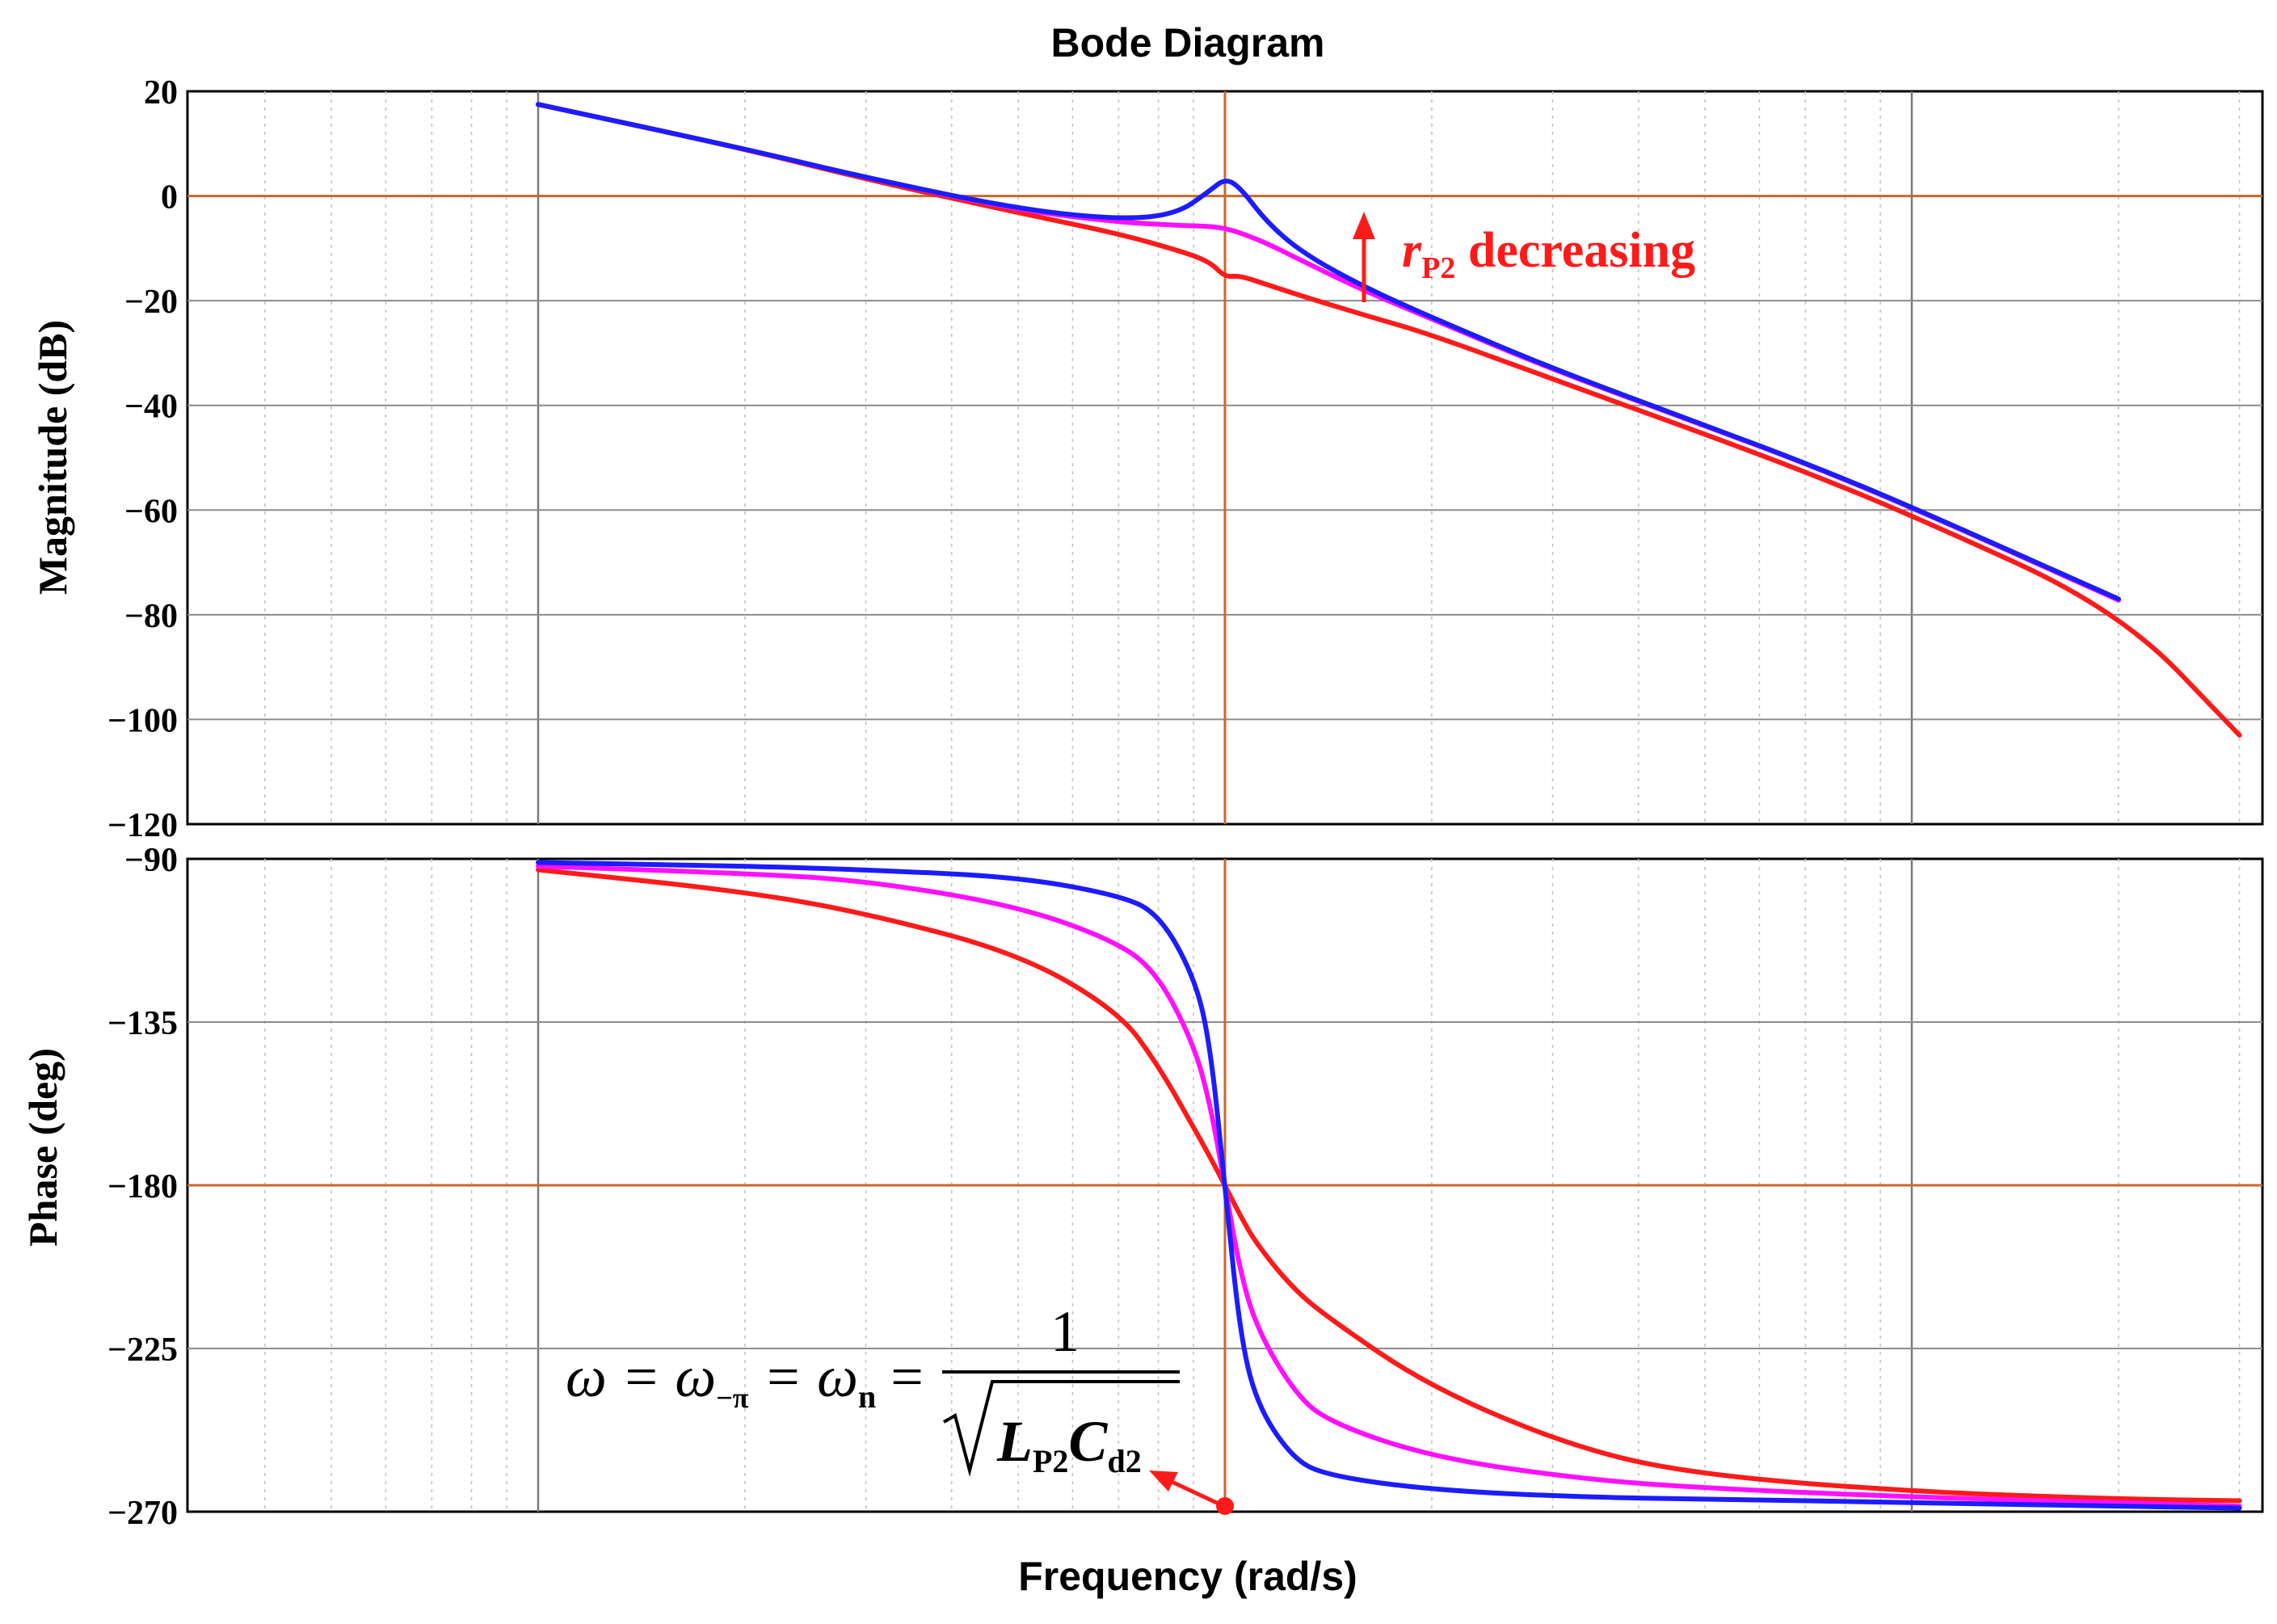 This screenshot has height=1624, width=2277. I want to click on y-tick-label: −120, so click(142, 825).